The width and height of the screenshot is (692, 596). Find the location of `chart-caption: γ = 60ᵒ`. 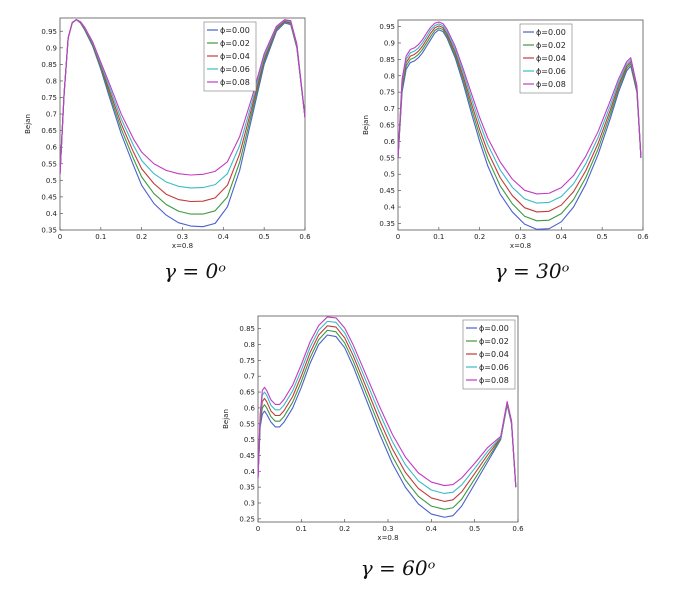

chart-caption: γ = 60ᵒ is located at coordinates (398, 568).